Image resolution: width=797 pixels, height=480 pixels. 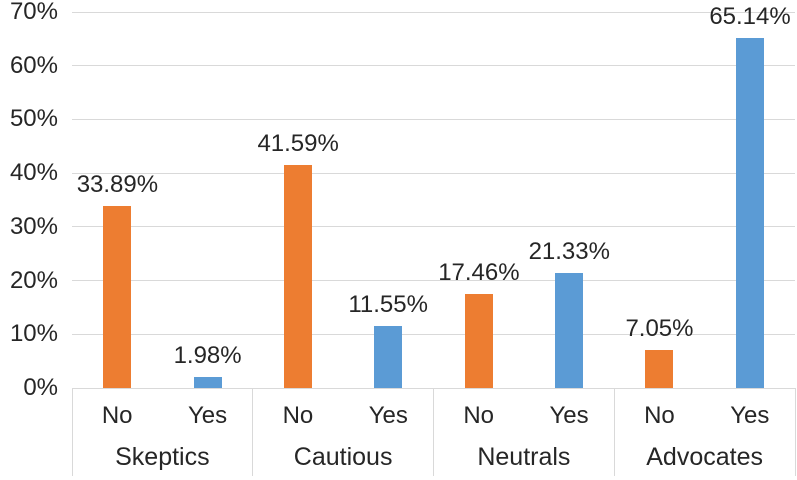 What do you see at coordinates (388, 304) in the screenshot?
I see `data-label-cautious-yes: 11.55%` at bounding box center [388, 304].